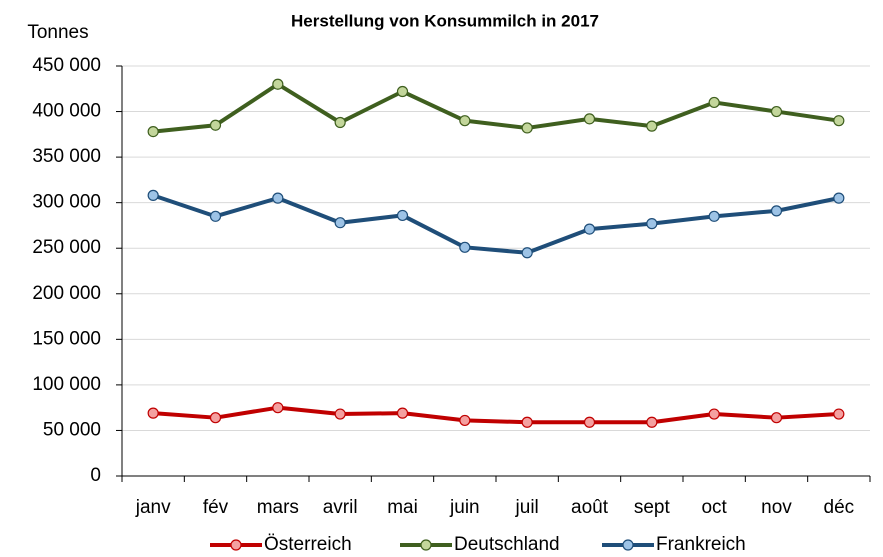 Image resolution: width=883 pixels, height=557 pixels. What do you see at coordinates (95, 475) in the screenshot?
I see `y-tick-label: 0` at bounding box center [95, 475].